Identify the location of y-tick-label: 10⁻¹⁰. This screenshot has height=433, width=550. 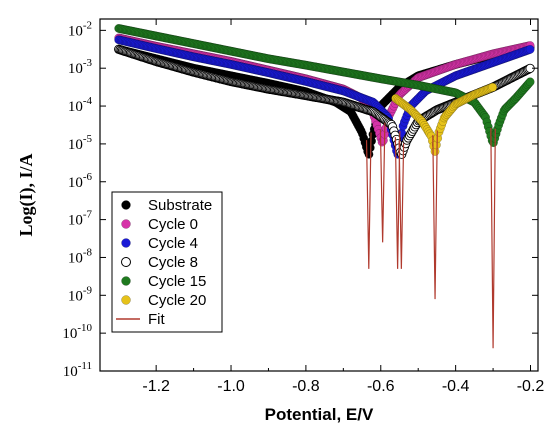
(77, 332).